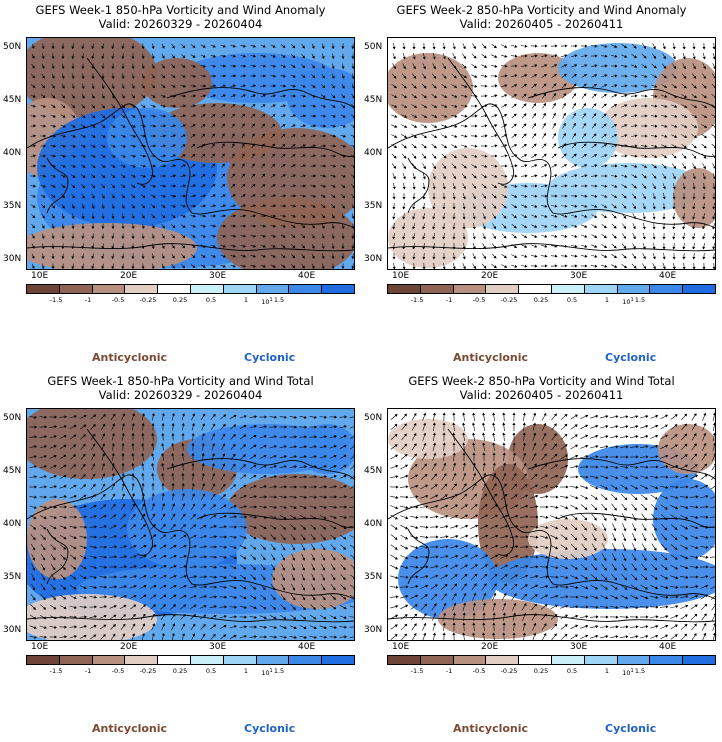  What do you see at coordinates (631, 357) in the screenshot?
I see `cyclonic-label: Cyclonic` at bounding box center [631, 357].